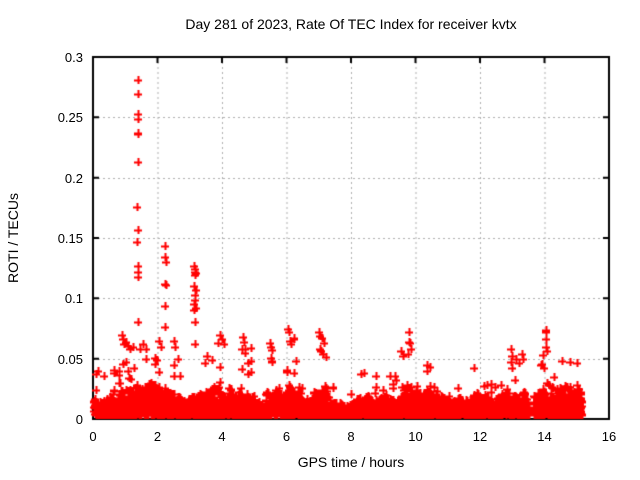 Image resolution: width=640 pixels, height=480 pixels. Describe the element at coordinates (480, 436) in the screenshot. I see `x-tick-label: 12` at that location.